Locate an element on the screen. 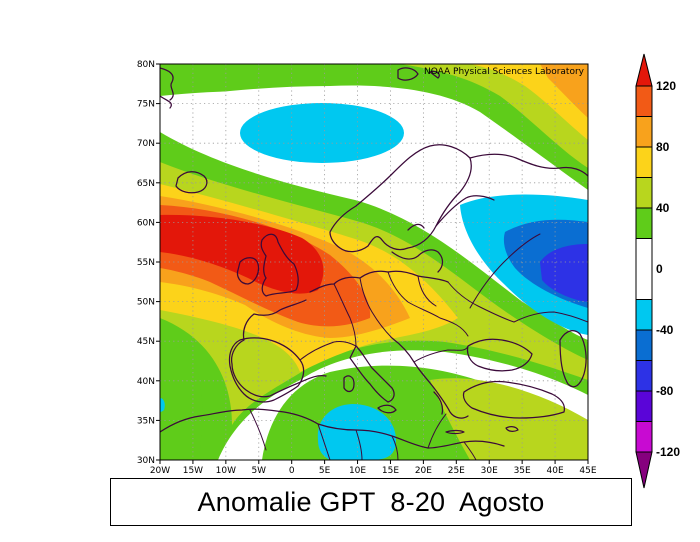  trough-east-core is located at coordinates (564, 273).